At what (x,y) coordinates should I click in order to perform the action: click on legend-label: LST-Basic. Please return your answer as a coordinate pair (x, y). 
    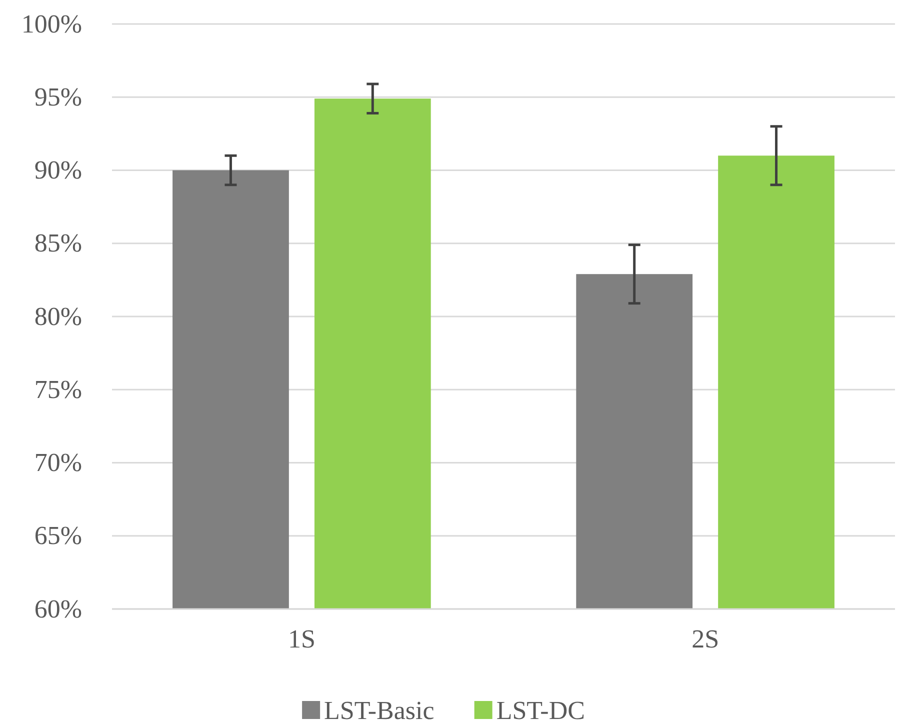
    Looking at the image, I should click on (379, 710).